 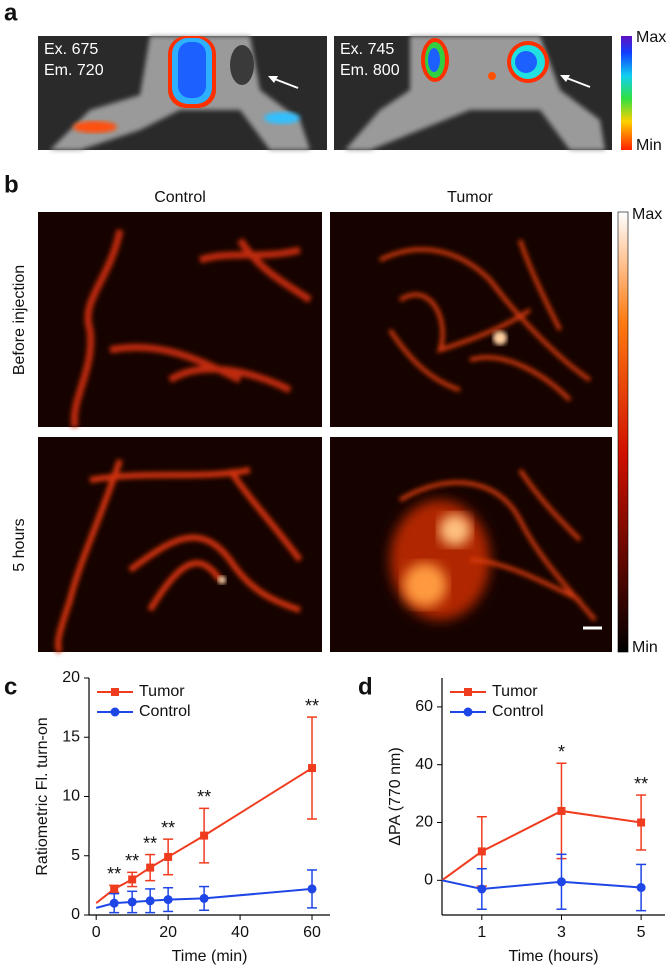 What do you see at coordinates (367, 49) in the screenshot?
I see `excitation-label: Ex. 745` at bounding box center [367, 49].